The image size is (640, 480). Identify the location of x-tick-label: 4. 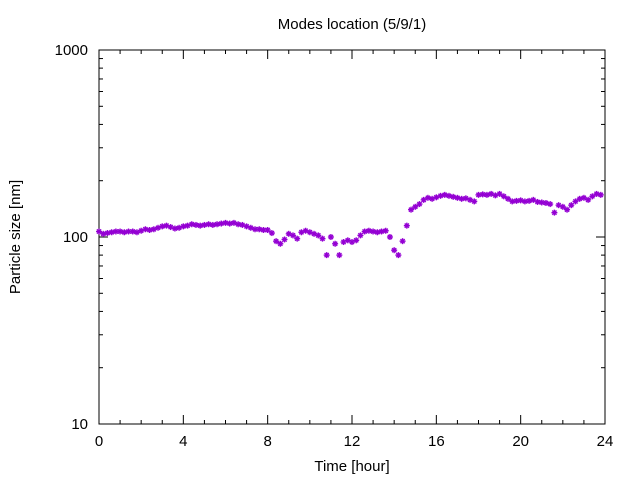
(183, 441).